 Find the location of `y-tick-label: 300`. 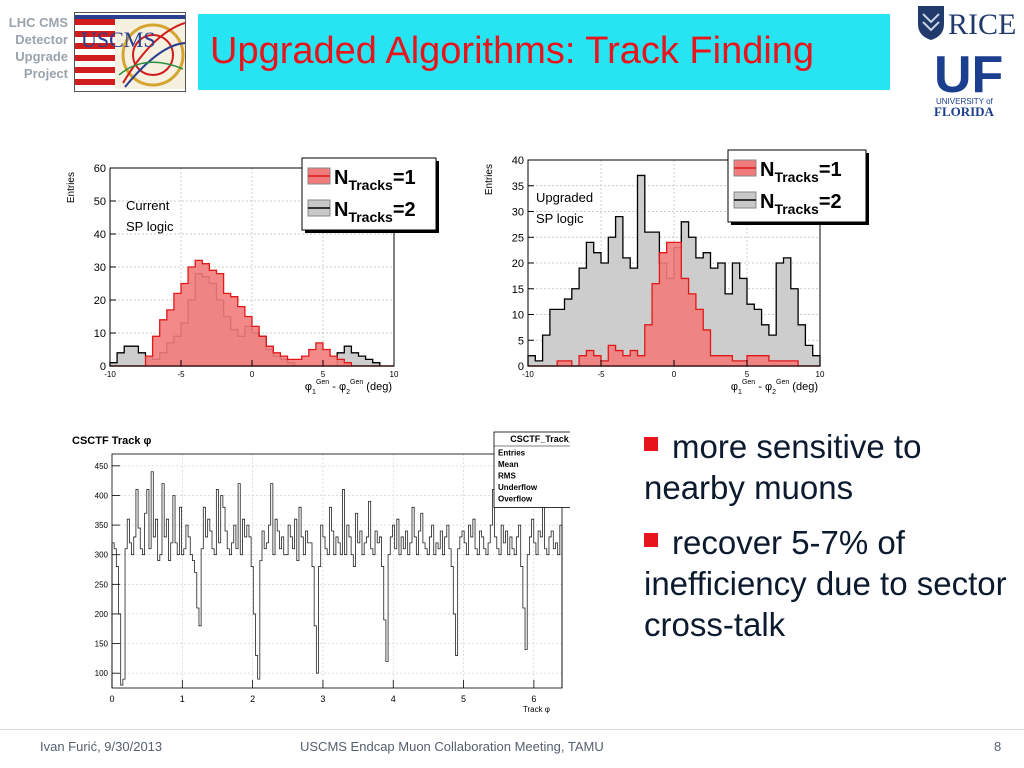

y-tick-label: 300 is located at coordinates (102, 555).